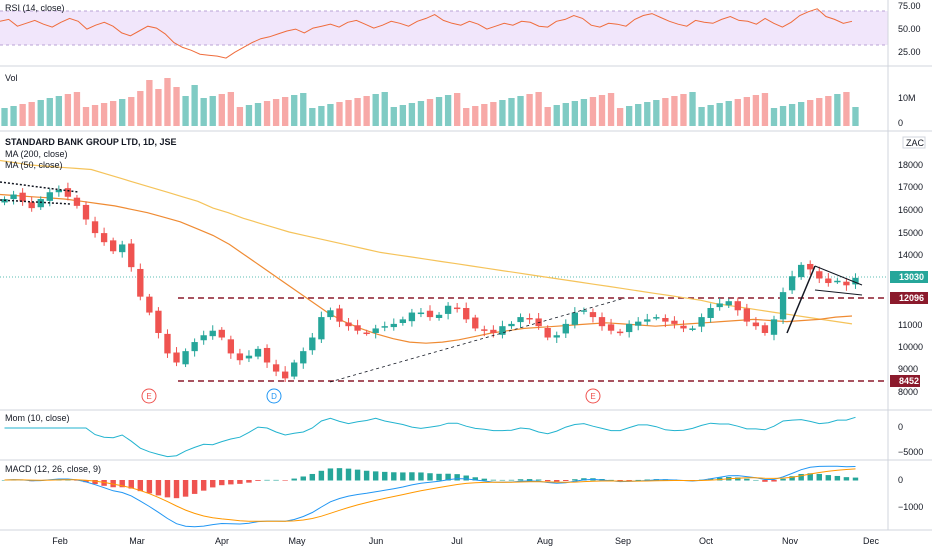 This screenshot has width=932, height=550. What do you see at coordinates (911, 298) in the screenshot?
I see `support-badge-label: 12096` at bounding box center [911, 298].